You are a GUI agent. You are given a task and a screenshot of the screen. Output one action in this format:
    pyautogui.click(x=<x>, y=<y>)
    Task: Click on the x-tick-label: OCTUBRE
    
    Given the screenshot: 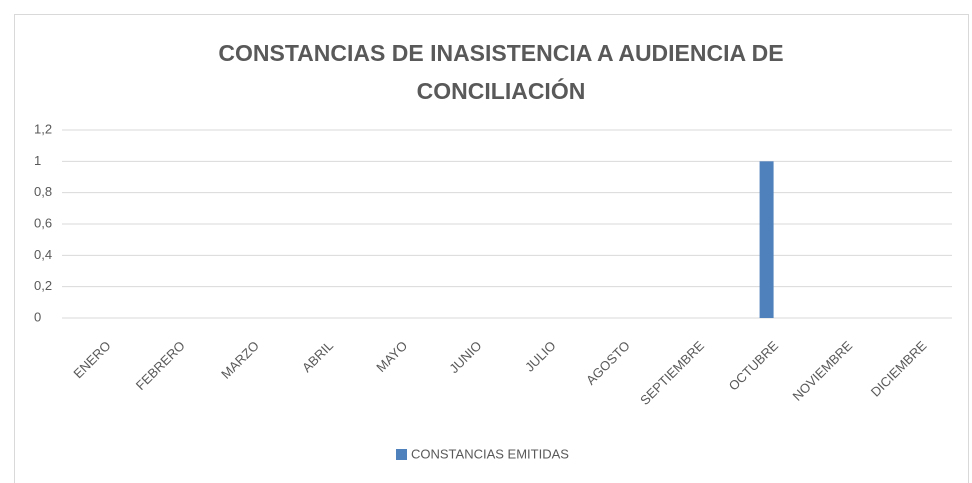 What is the action you would take?
    pyautogui.click(x=754, y=366)
    